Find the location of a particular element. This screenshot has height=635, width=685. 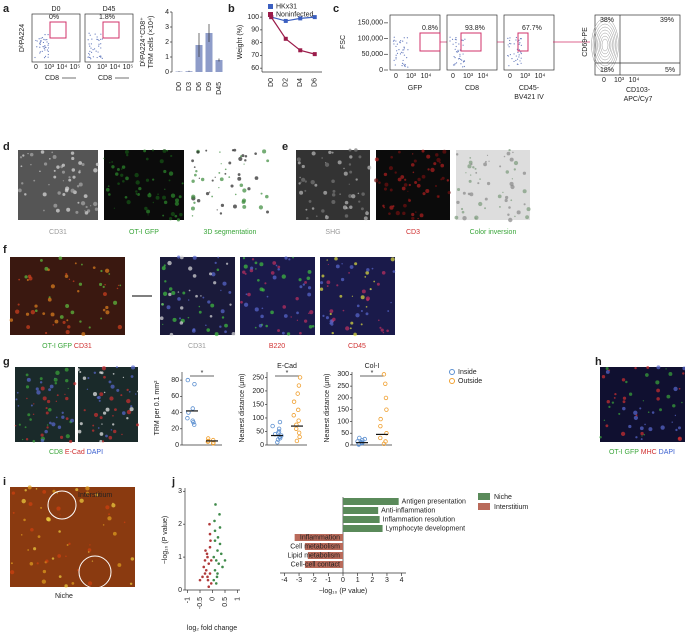

x-tick-label: 10³ is located at coordinates (411, 76).